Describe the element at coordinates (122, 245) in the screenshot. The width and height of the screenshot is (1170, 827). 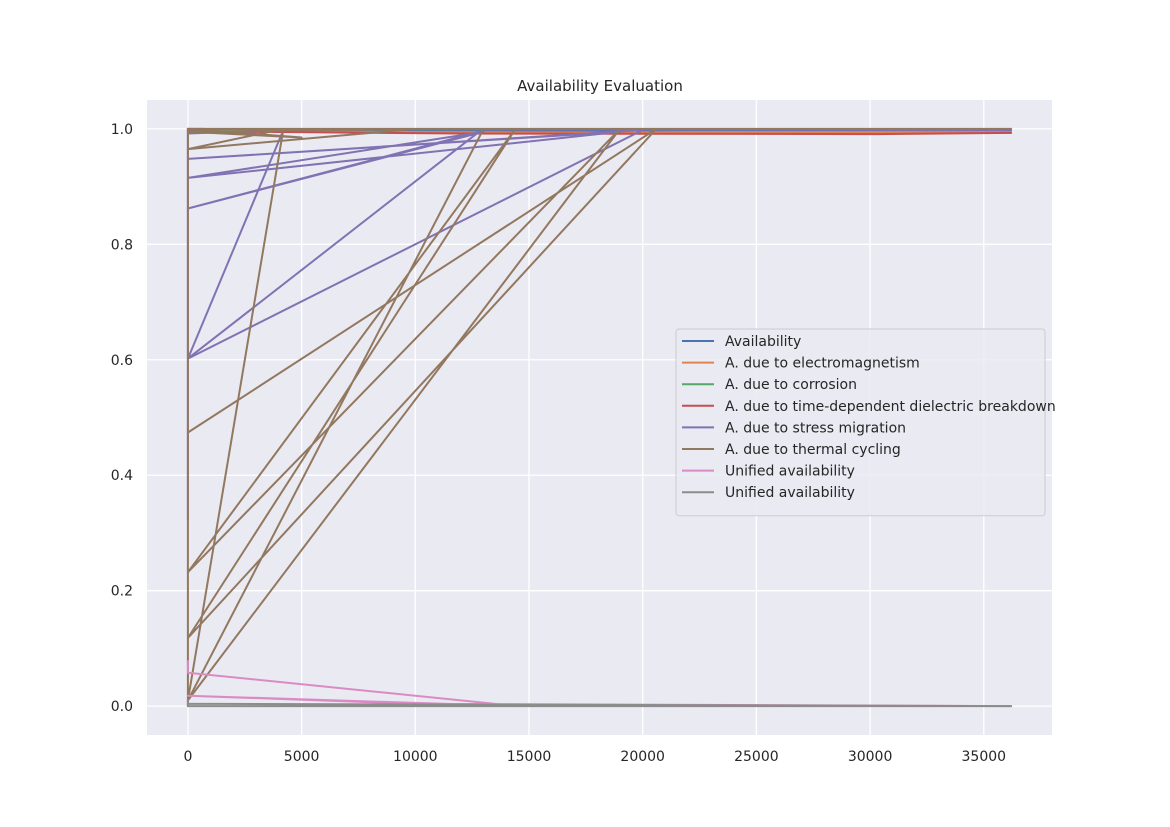
I see `y-tick-label: 0.8` at that location.